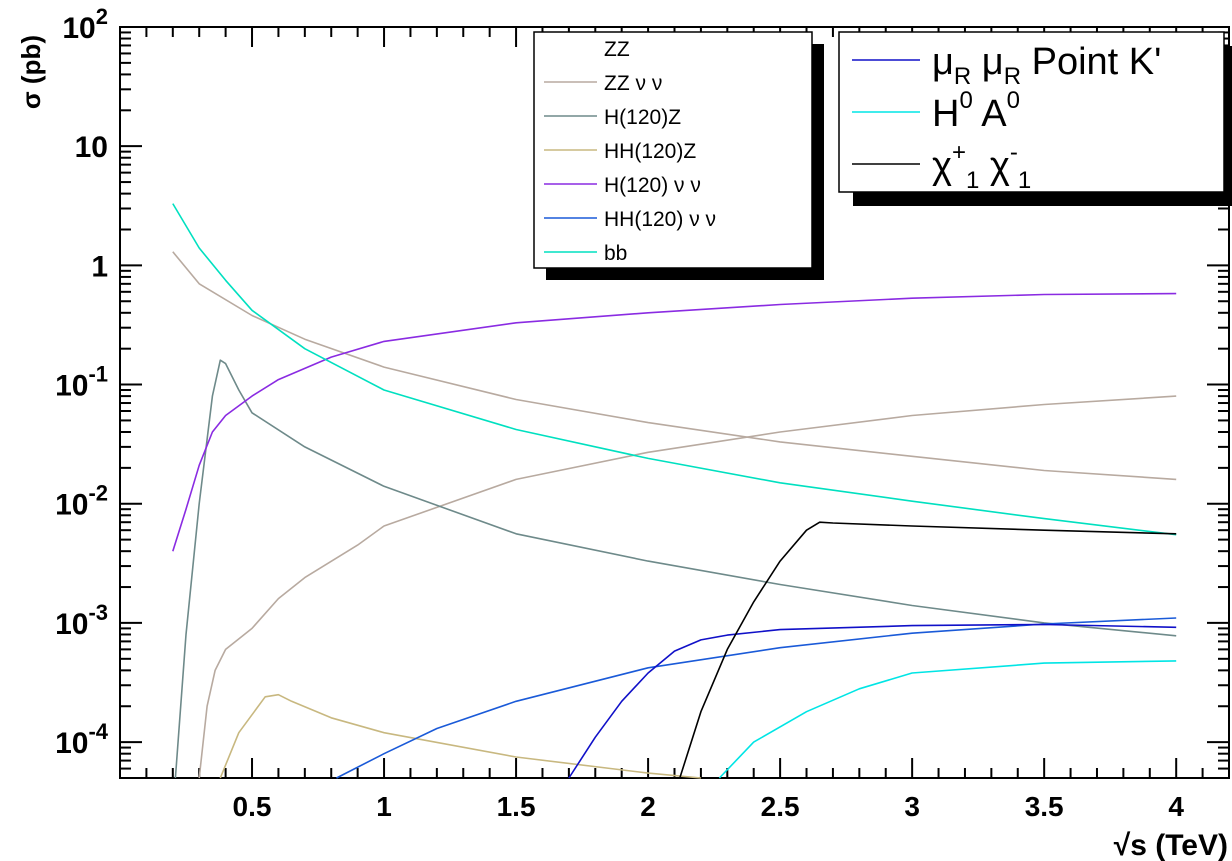 The image size is (1232, 861). I want to click on legend-label: H(120) ν ν, so click(652, 185).